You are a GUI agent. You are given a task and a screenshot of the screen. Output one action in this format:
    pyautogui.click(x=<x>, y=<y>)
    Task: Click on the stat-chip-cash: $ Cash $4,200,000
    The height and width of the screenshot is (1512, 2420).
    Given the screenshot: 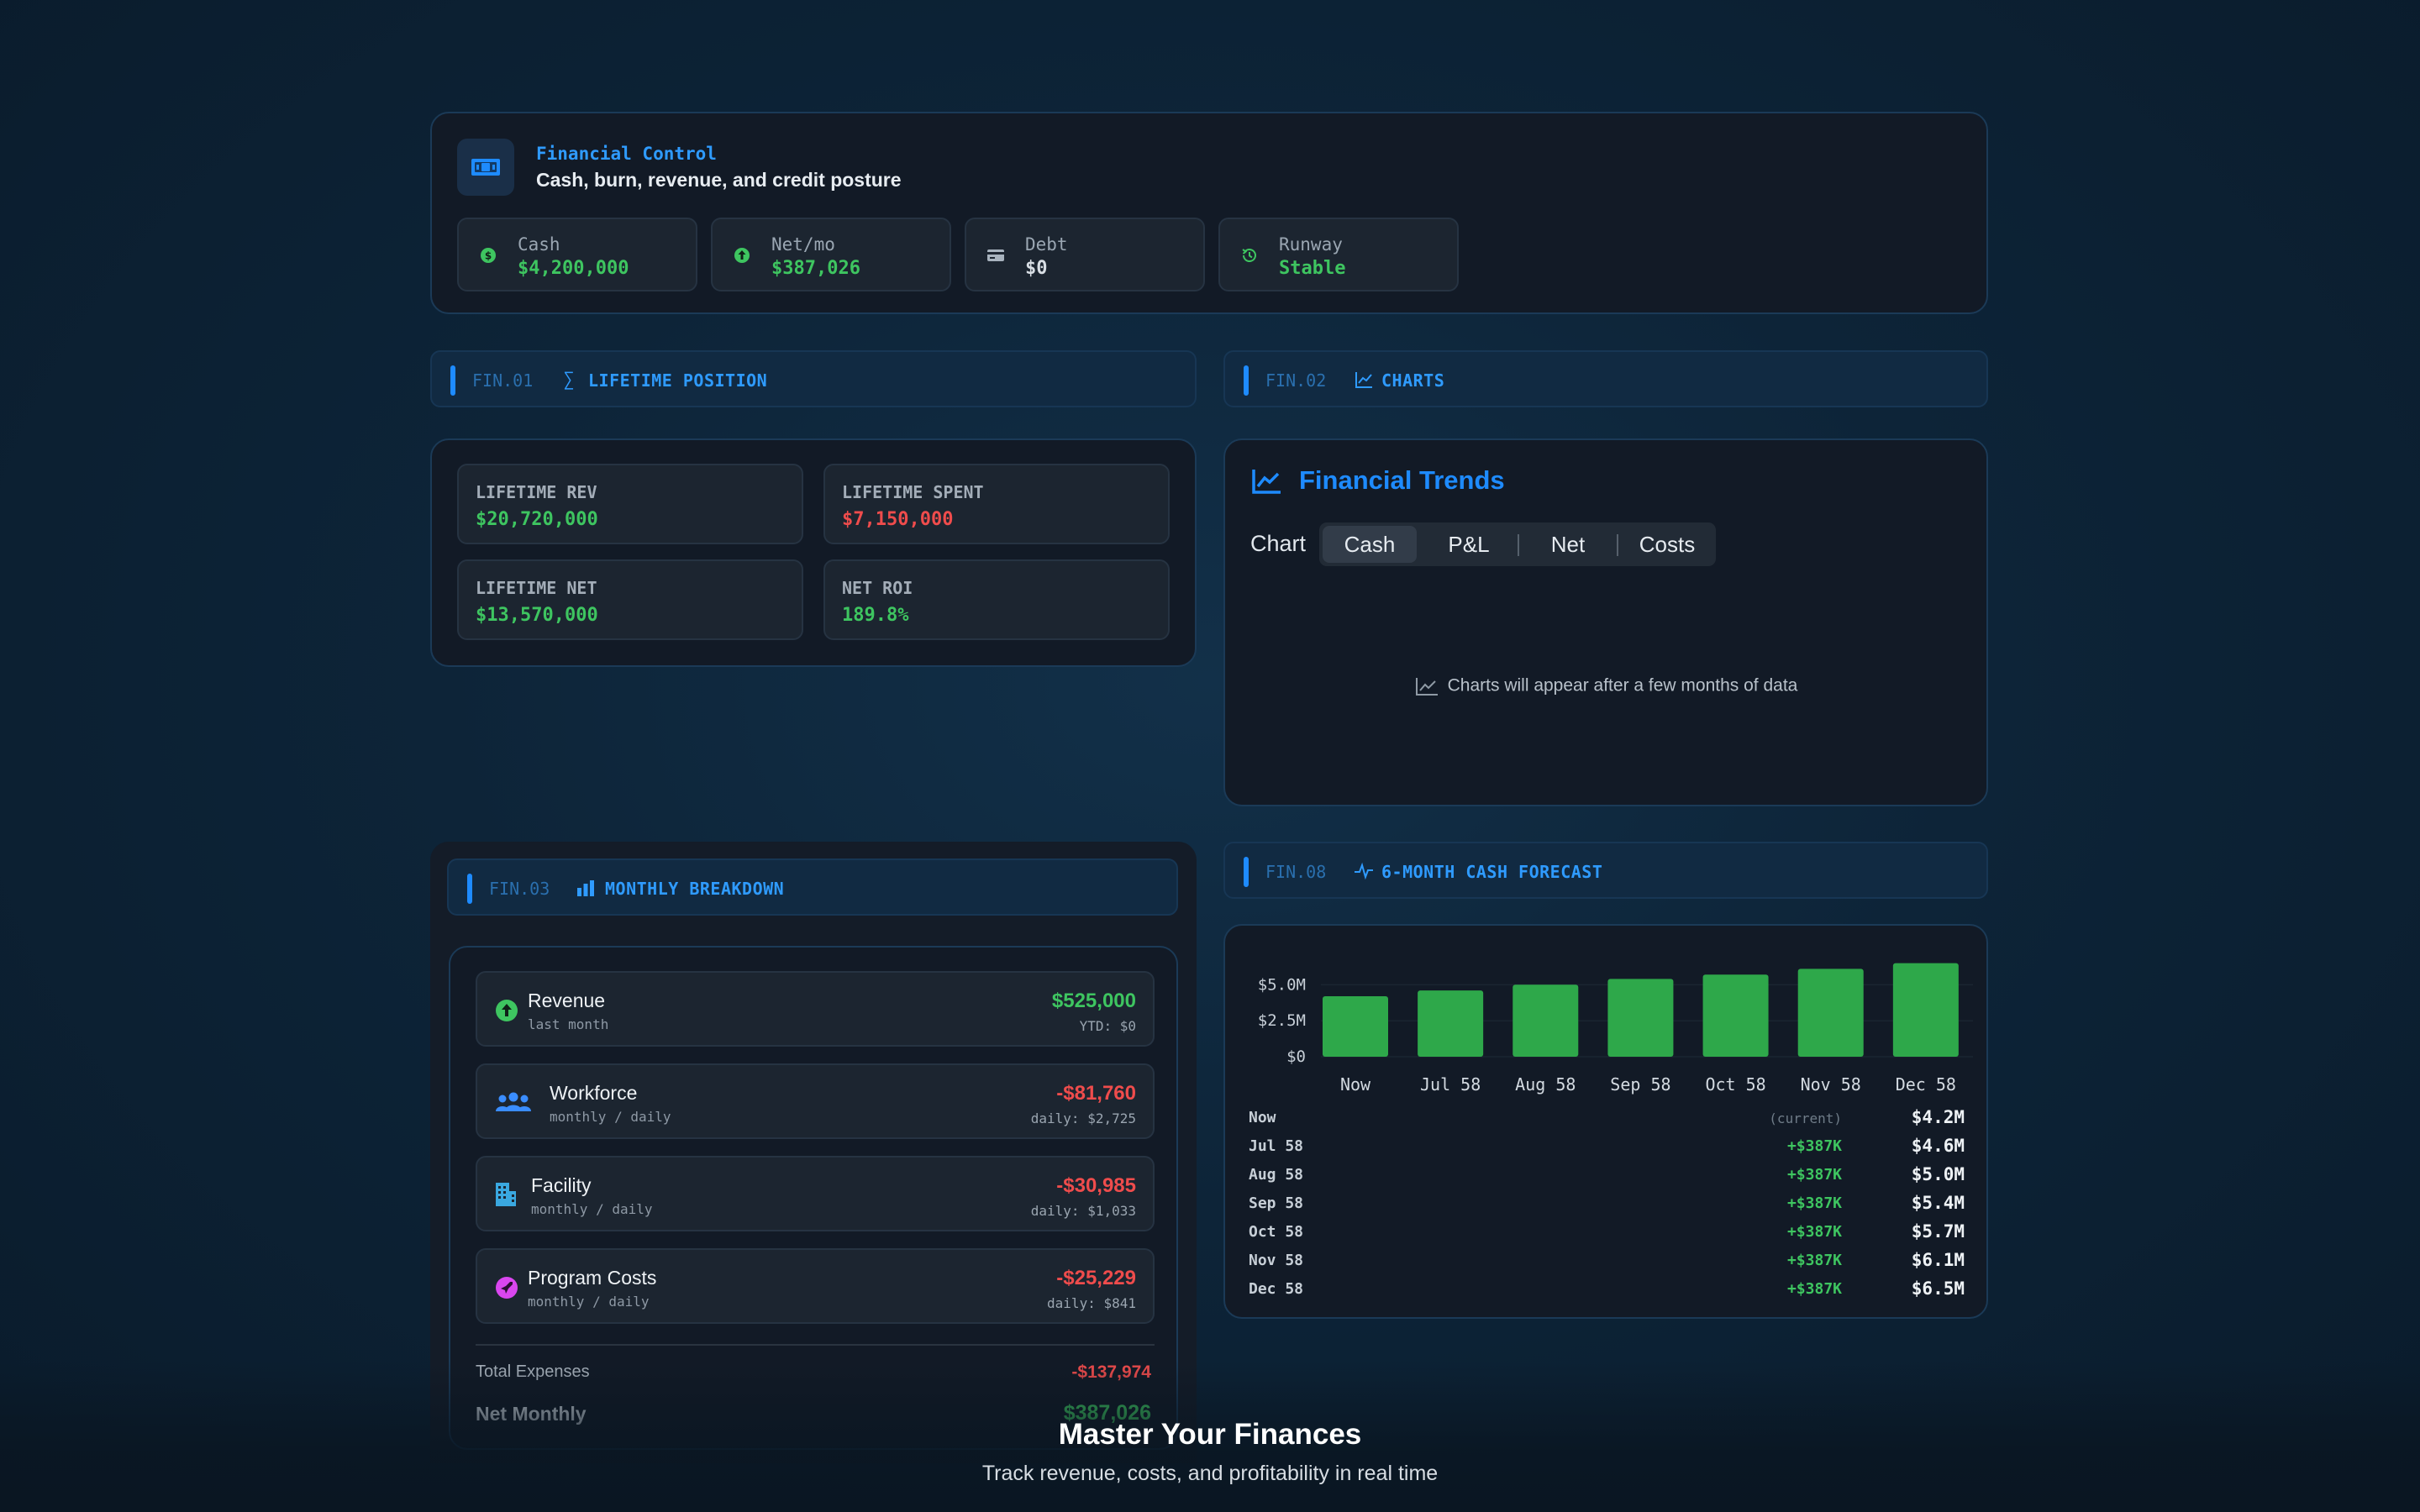 What is the action you would take?
    pyautogui.click(x=577, y=254)
    